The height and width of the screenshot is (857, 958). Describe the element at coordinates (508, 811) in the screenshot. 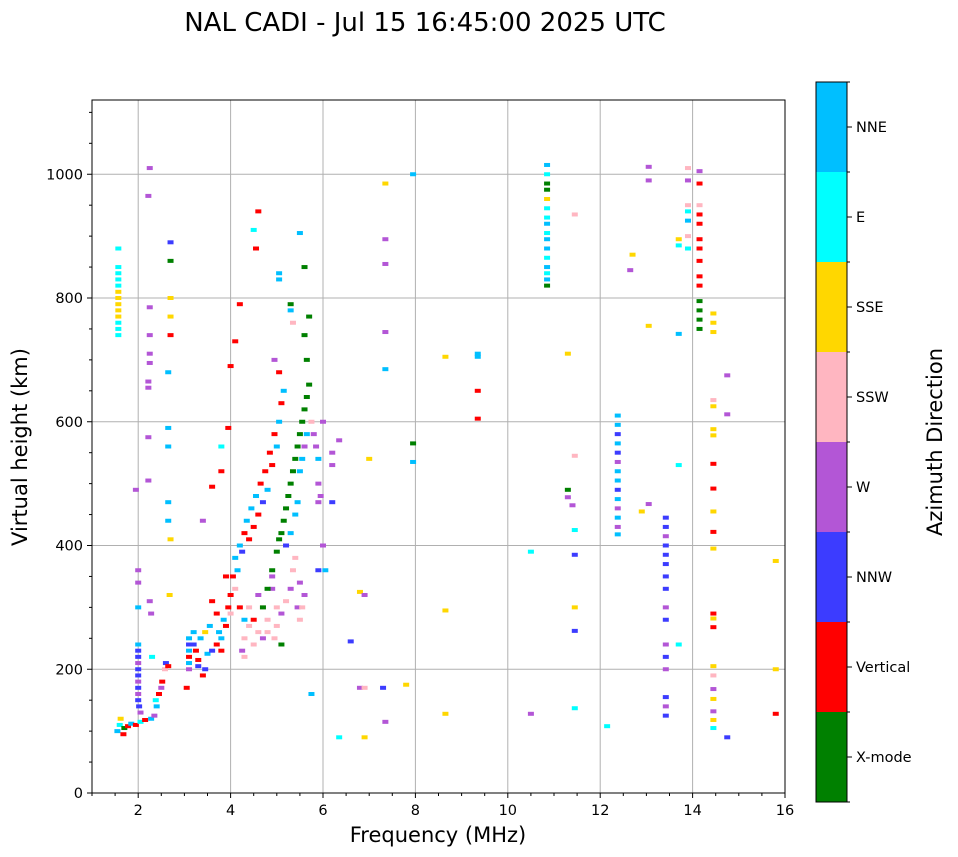

I see `x-tick-label: 10` at that location.